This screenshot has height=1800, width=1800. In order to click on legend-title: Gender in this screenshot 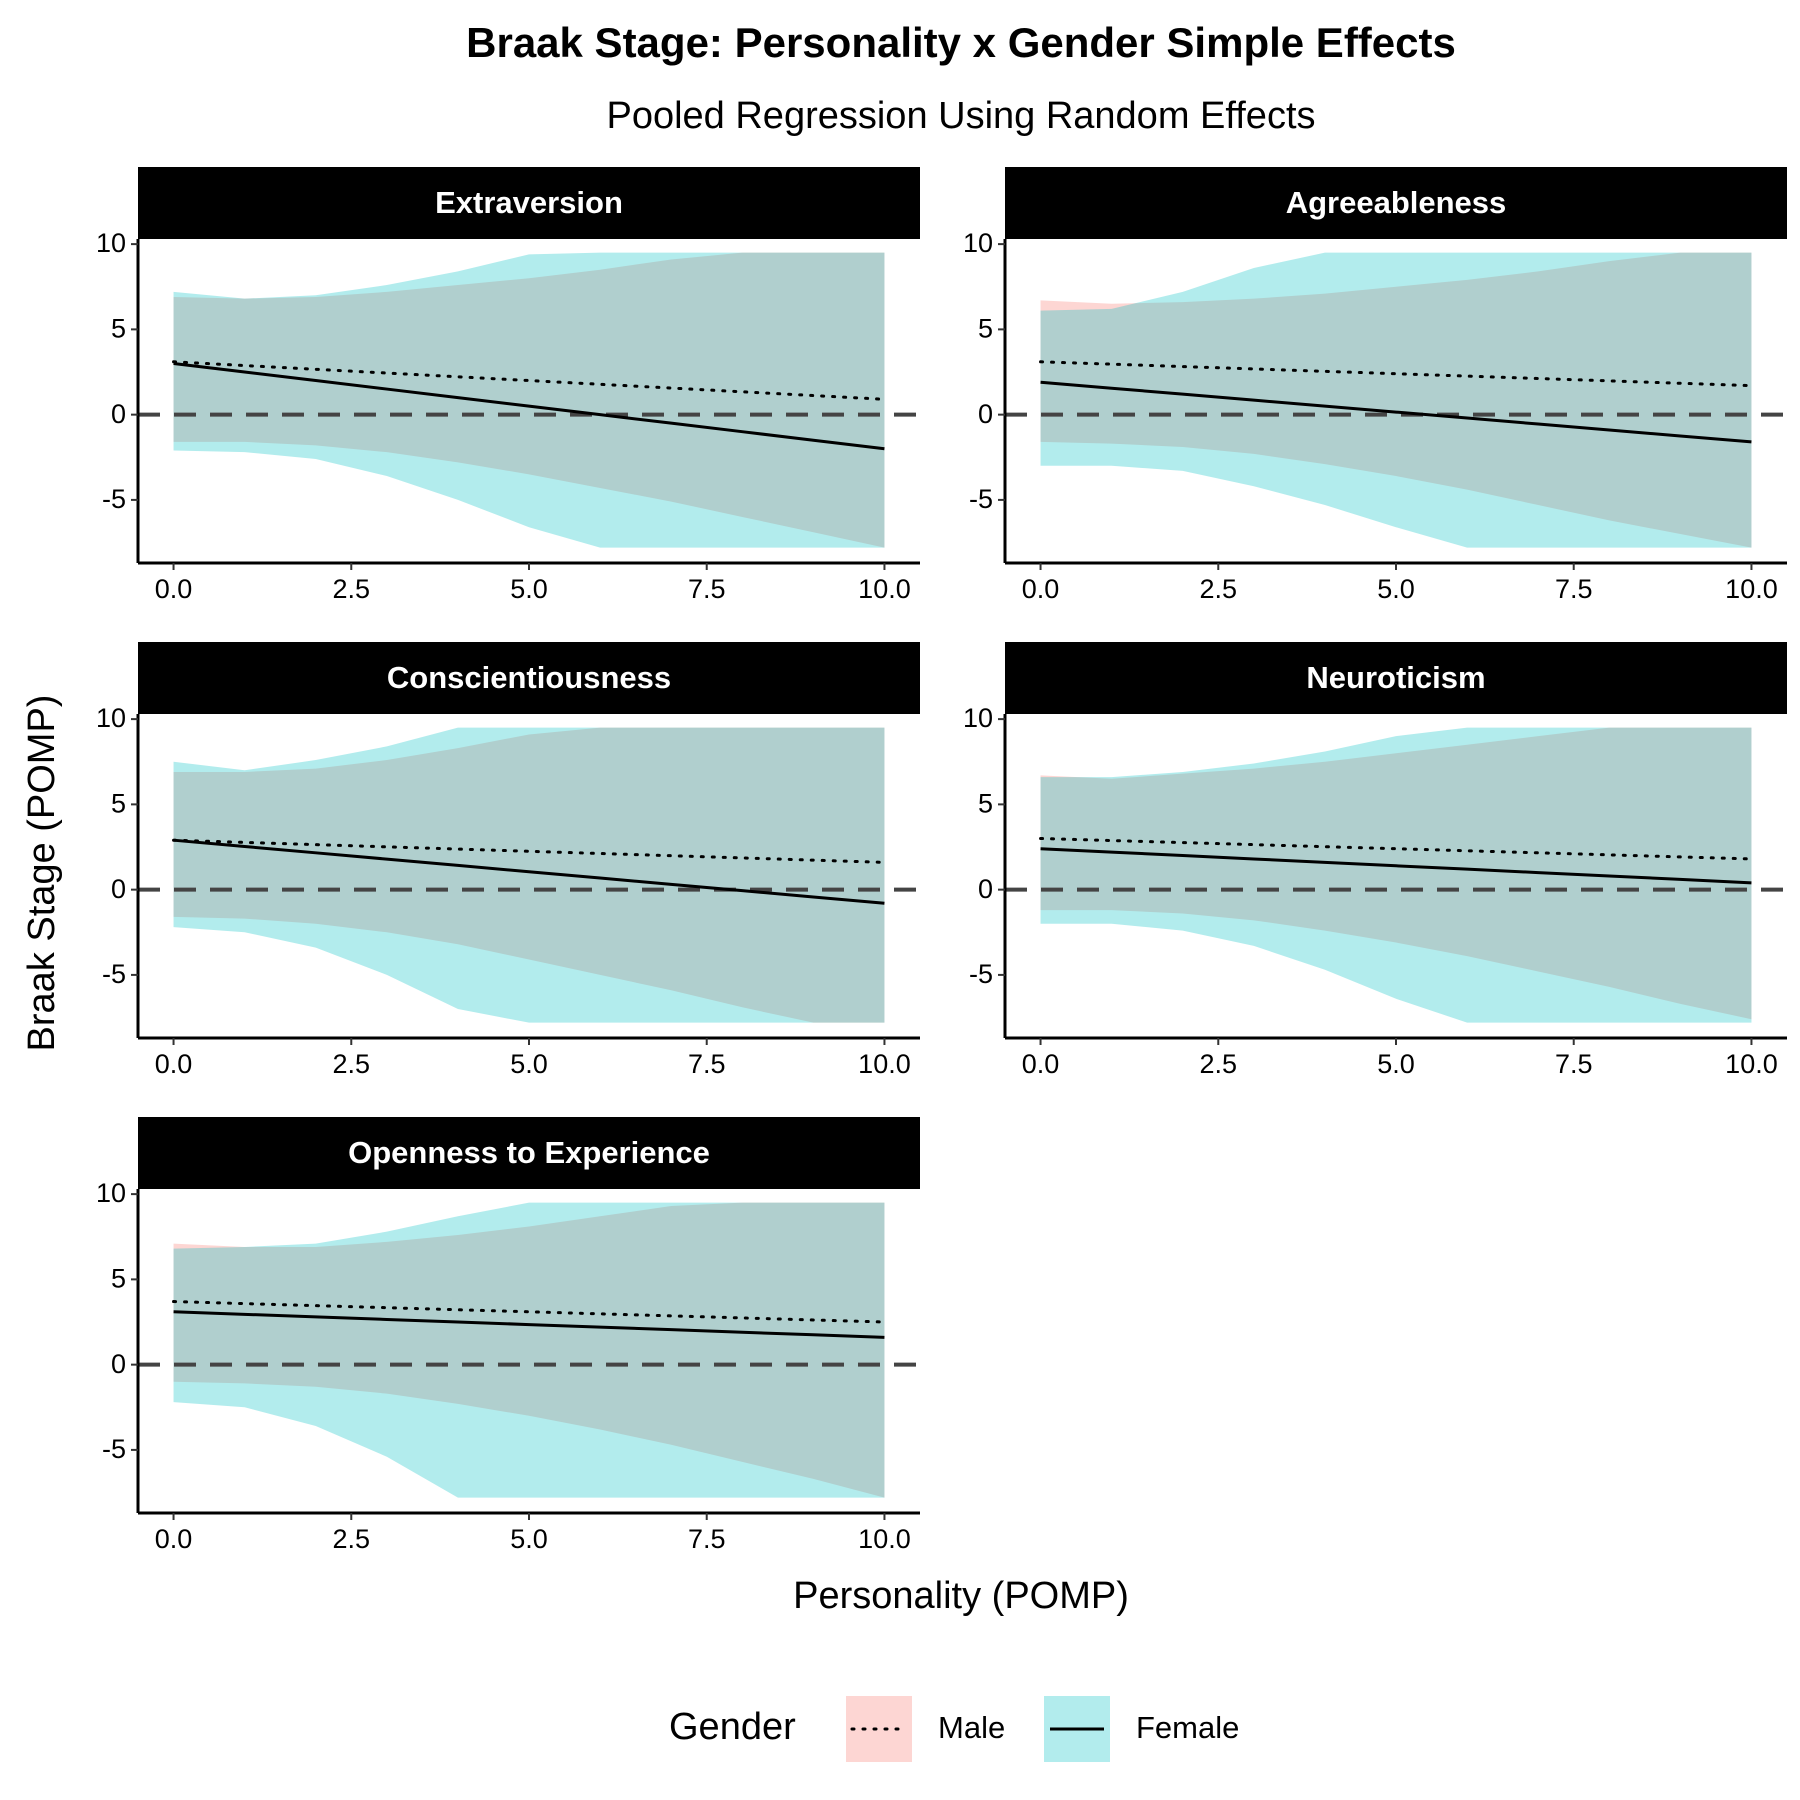, I will do `click(732, 1727)`.